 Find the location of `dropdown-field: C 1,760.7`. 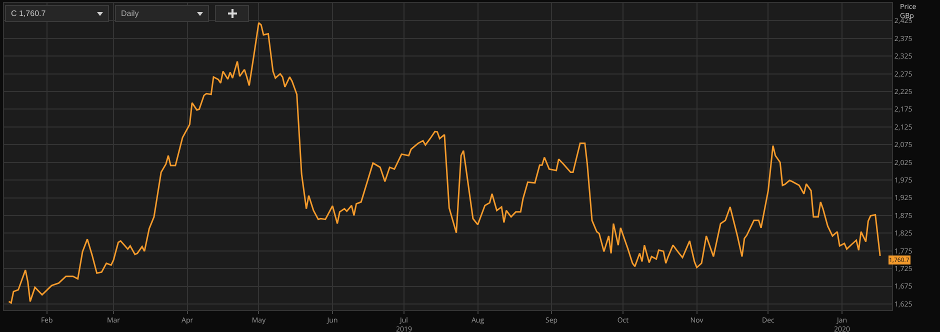

dropdown-field: C 1,760.7 is located at coordinates (57, 13).